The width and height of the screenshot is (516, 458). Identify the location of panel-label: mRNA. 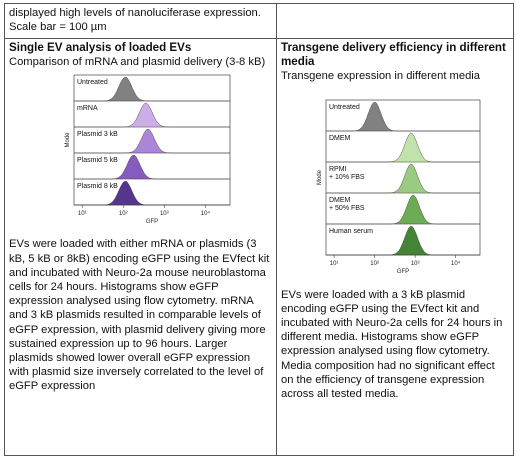
(87, 108).